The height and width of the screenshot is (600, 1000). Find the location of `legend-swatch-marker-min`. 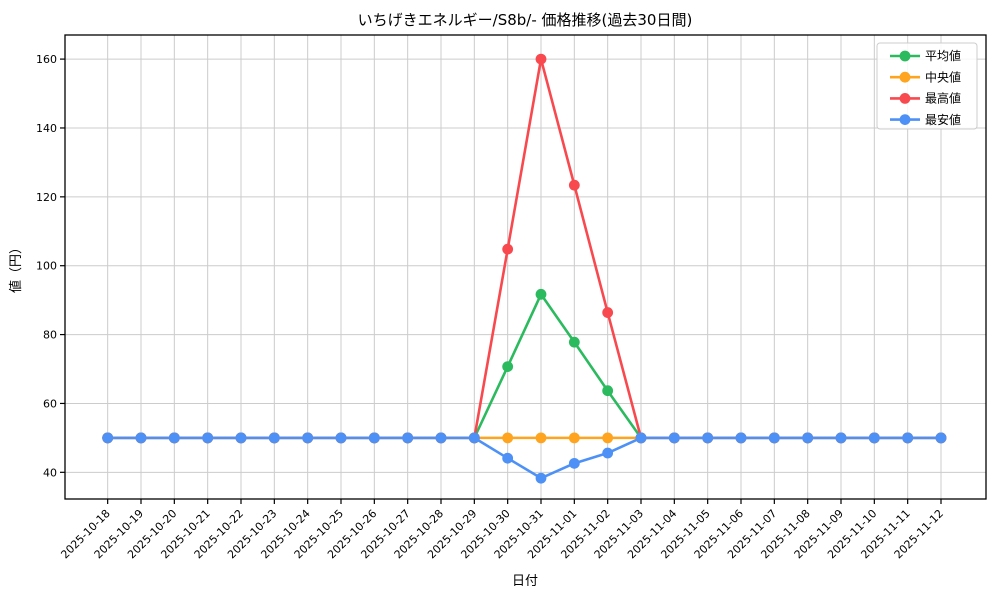

legend-swatch-marker-min is located at coordinates (905, 119).